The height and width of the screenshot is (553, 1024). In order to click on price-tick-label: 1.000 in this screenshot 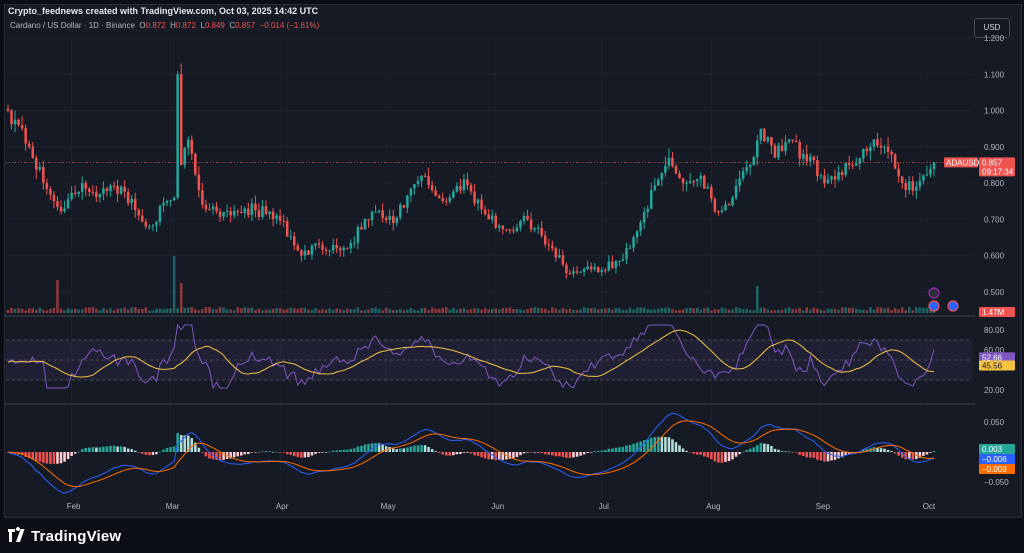, I will do `click(994, 111)`.